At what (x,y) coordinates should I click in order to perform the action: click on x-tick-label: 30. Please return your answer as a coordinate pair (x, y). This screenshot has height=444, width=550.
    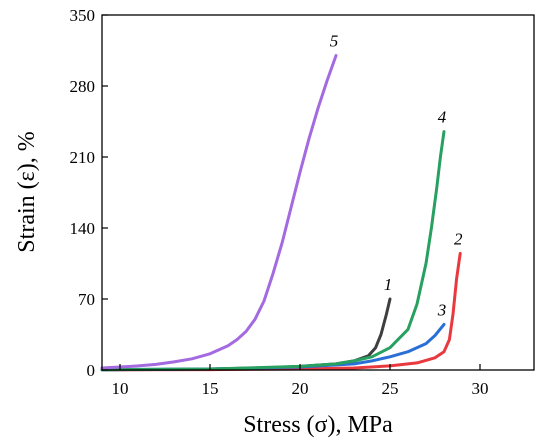
    Looking at the image, I should click on (480, 388).